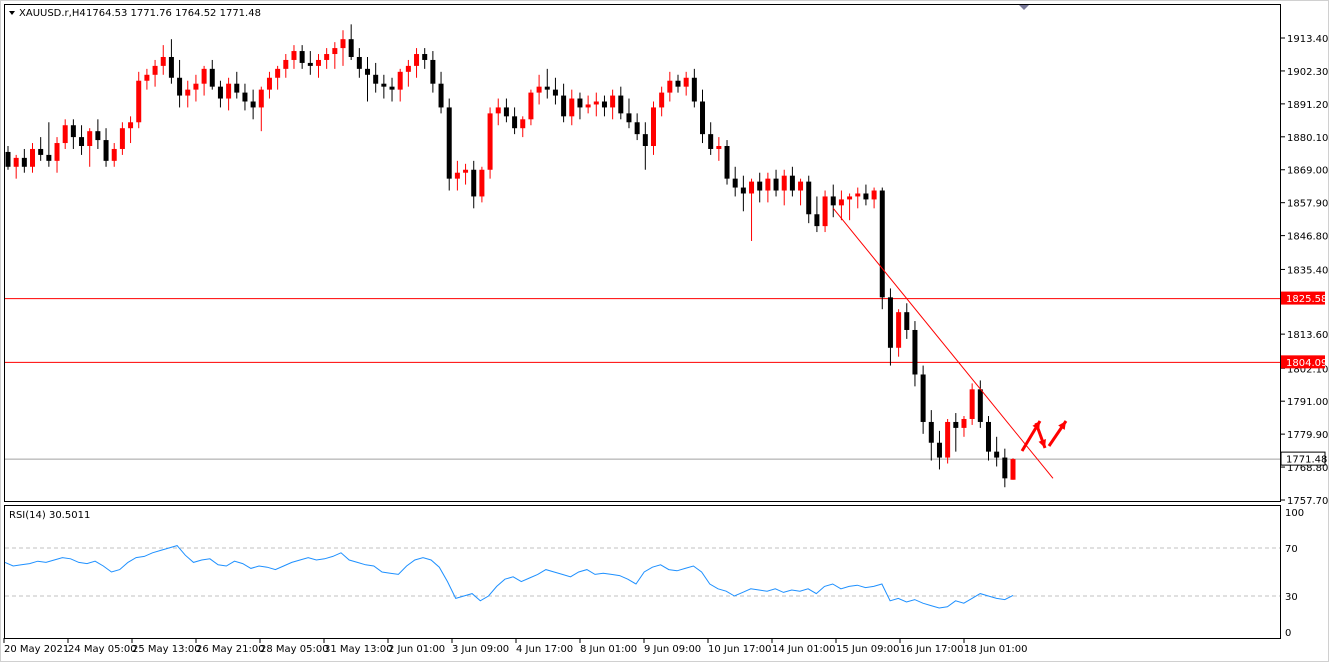 This screenshot has height=662, width=1329. What do you see at coordinates (1307, 105) in the screenshot?
I see `price-tick-label: 1891.20` at bounding box center [1307, 105].